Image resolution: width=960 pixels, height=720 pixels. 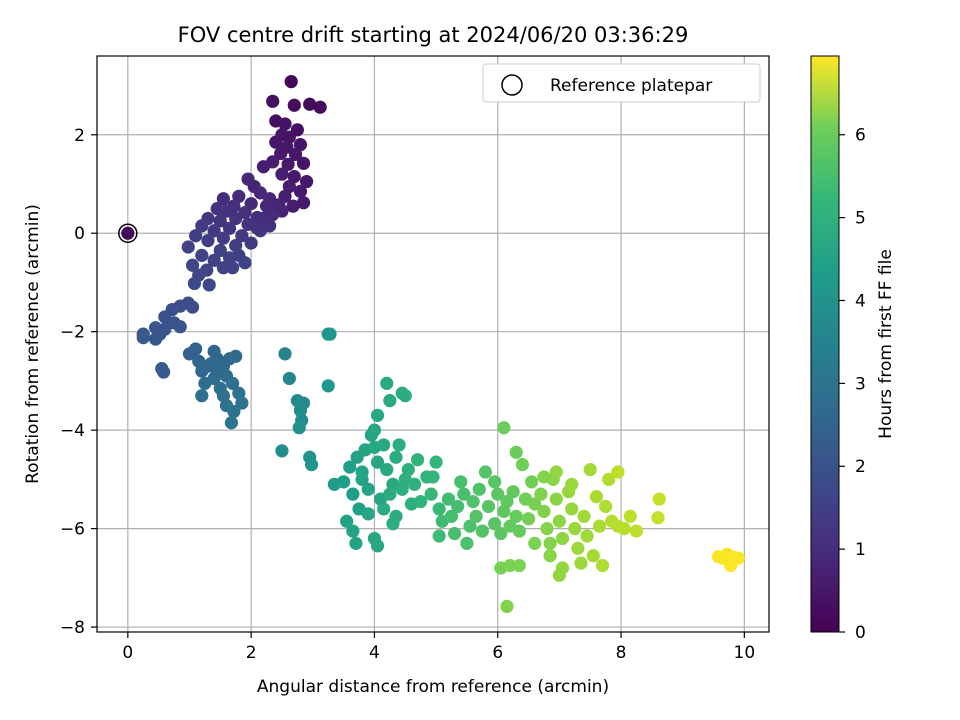 I want to click on y-tick-label: 2, so click(x=79, y=136).